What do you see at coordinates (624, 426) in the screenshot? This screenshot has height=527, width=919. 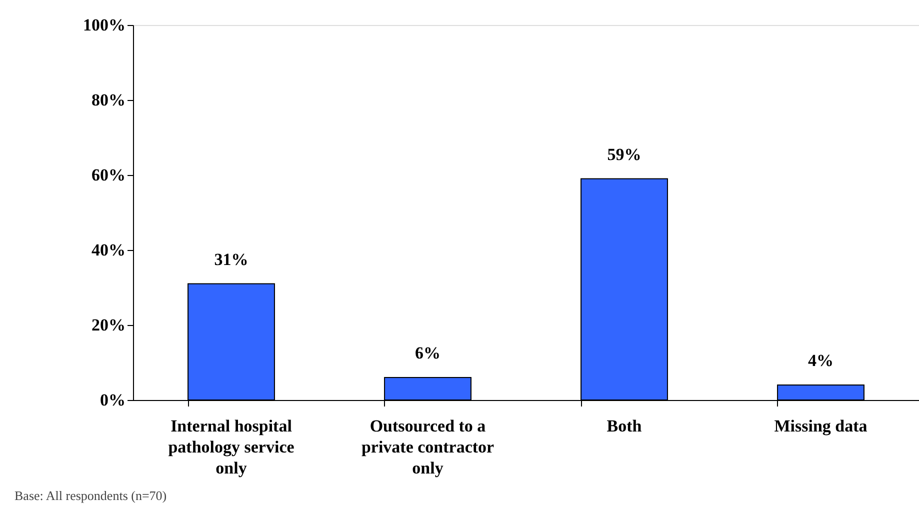 I see `x-tick-label: Both` at bounding box center [624, 426].